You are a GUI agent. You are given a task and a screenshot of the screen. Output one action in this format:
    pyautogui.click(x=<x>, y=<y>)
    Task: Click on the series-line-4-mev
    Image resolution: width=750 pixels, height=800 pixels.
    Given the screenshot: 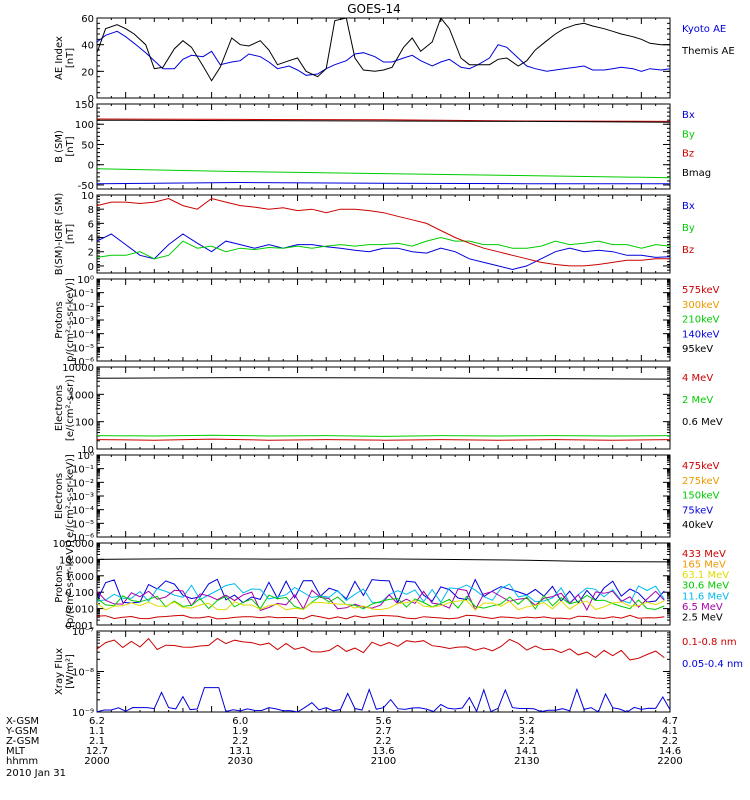 What is the action you would take?
    pyautogui.click(x=383, y=439)
    